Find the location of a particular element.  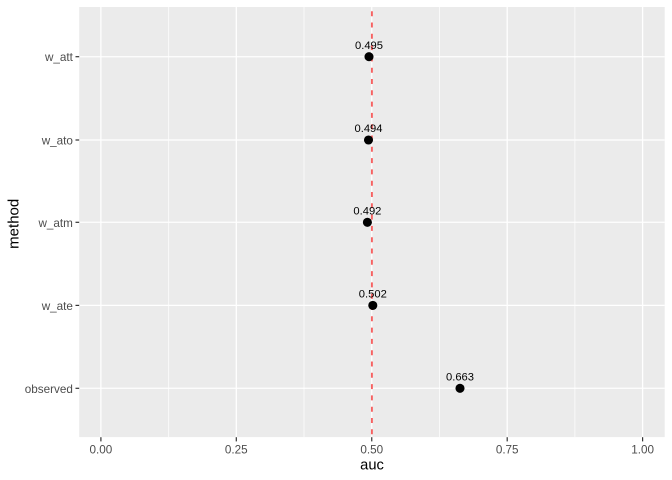

svg-text: observed is located at coordinates (49, 389).